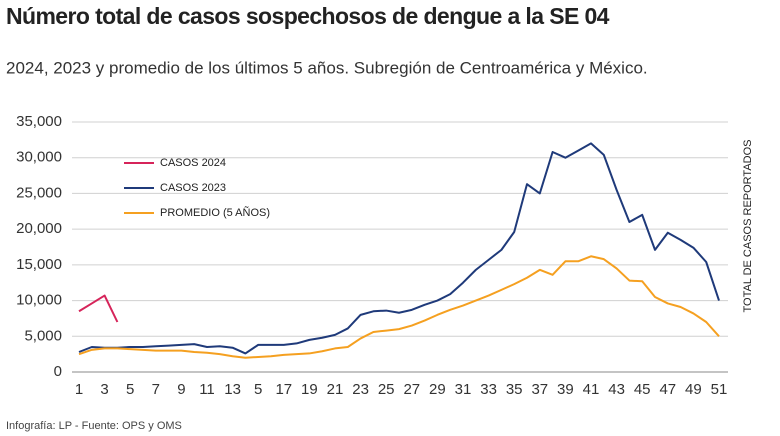 The image size is (780, 436). Describe the element at coordinates (616, 389) in the screenshot. I see `x-tick-label: 43` at that location.